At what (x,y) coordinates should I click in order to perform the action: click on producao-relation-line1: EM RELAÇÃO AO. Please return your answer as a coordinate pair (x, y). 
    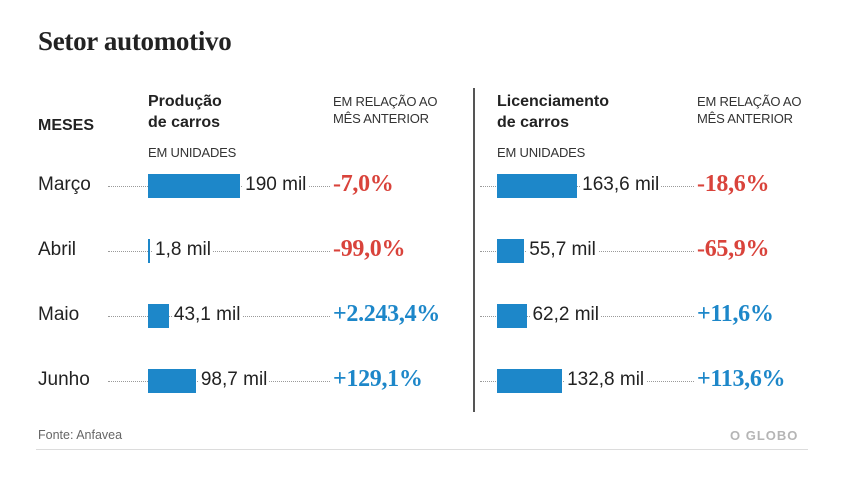
    Looking at the image, I should click on (385, 101).